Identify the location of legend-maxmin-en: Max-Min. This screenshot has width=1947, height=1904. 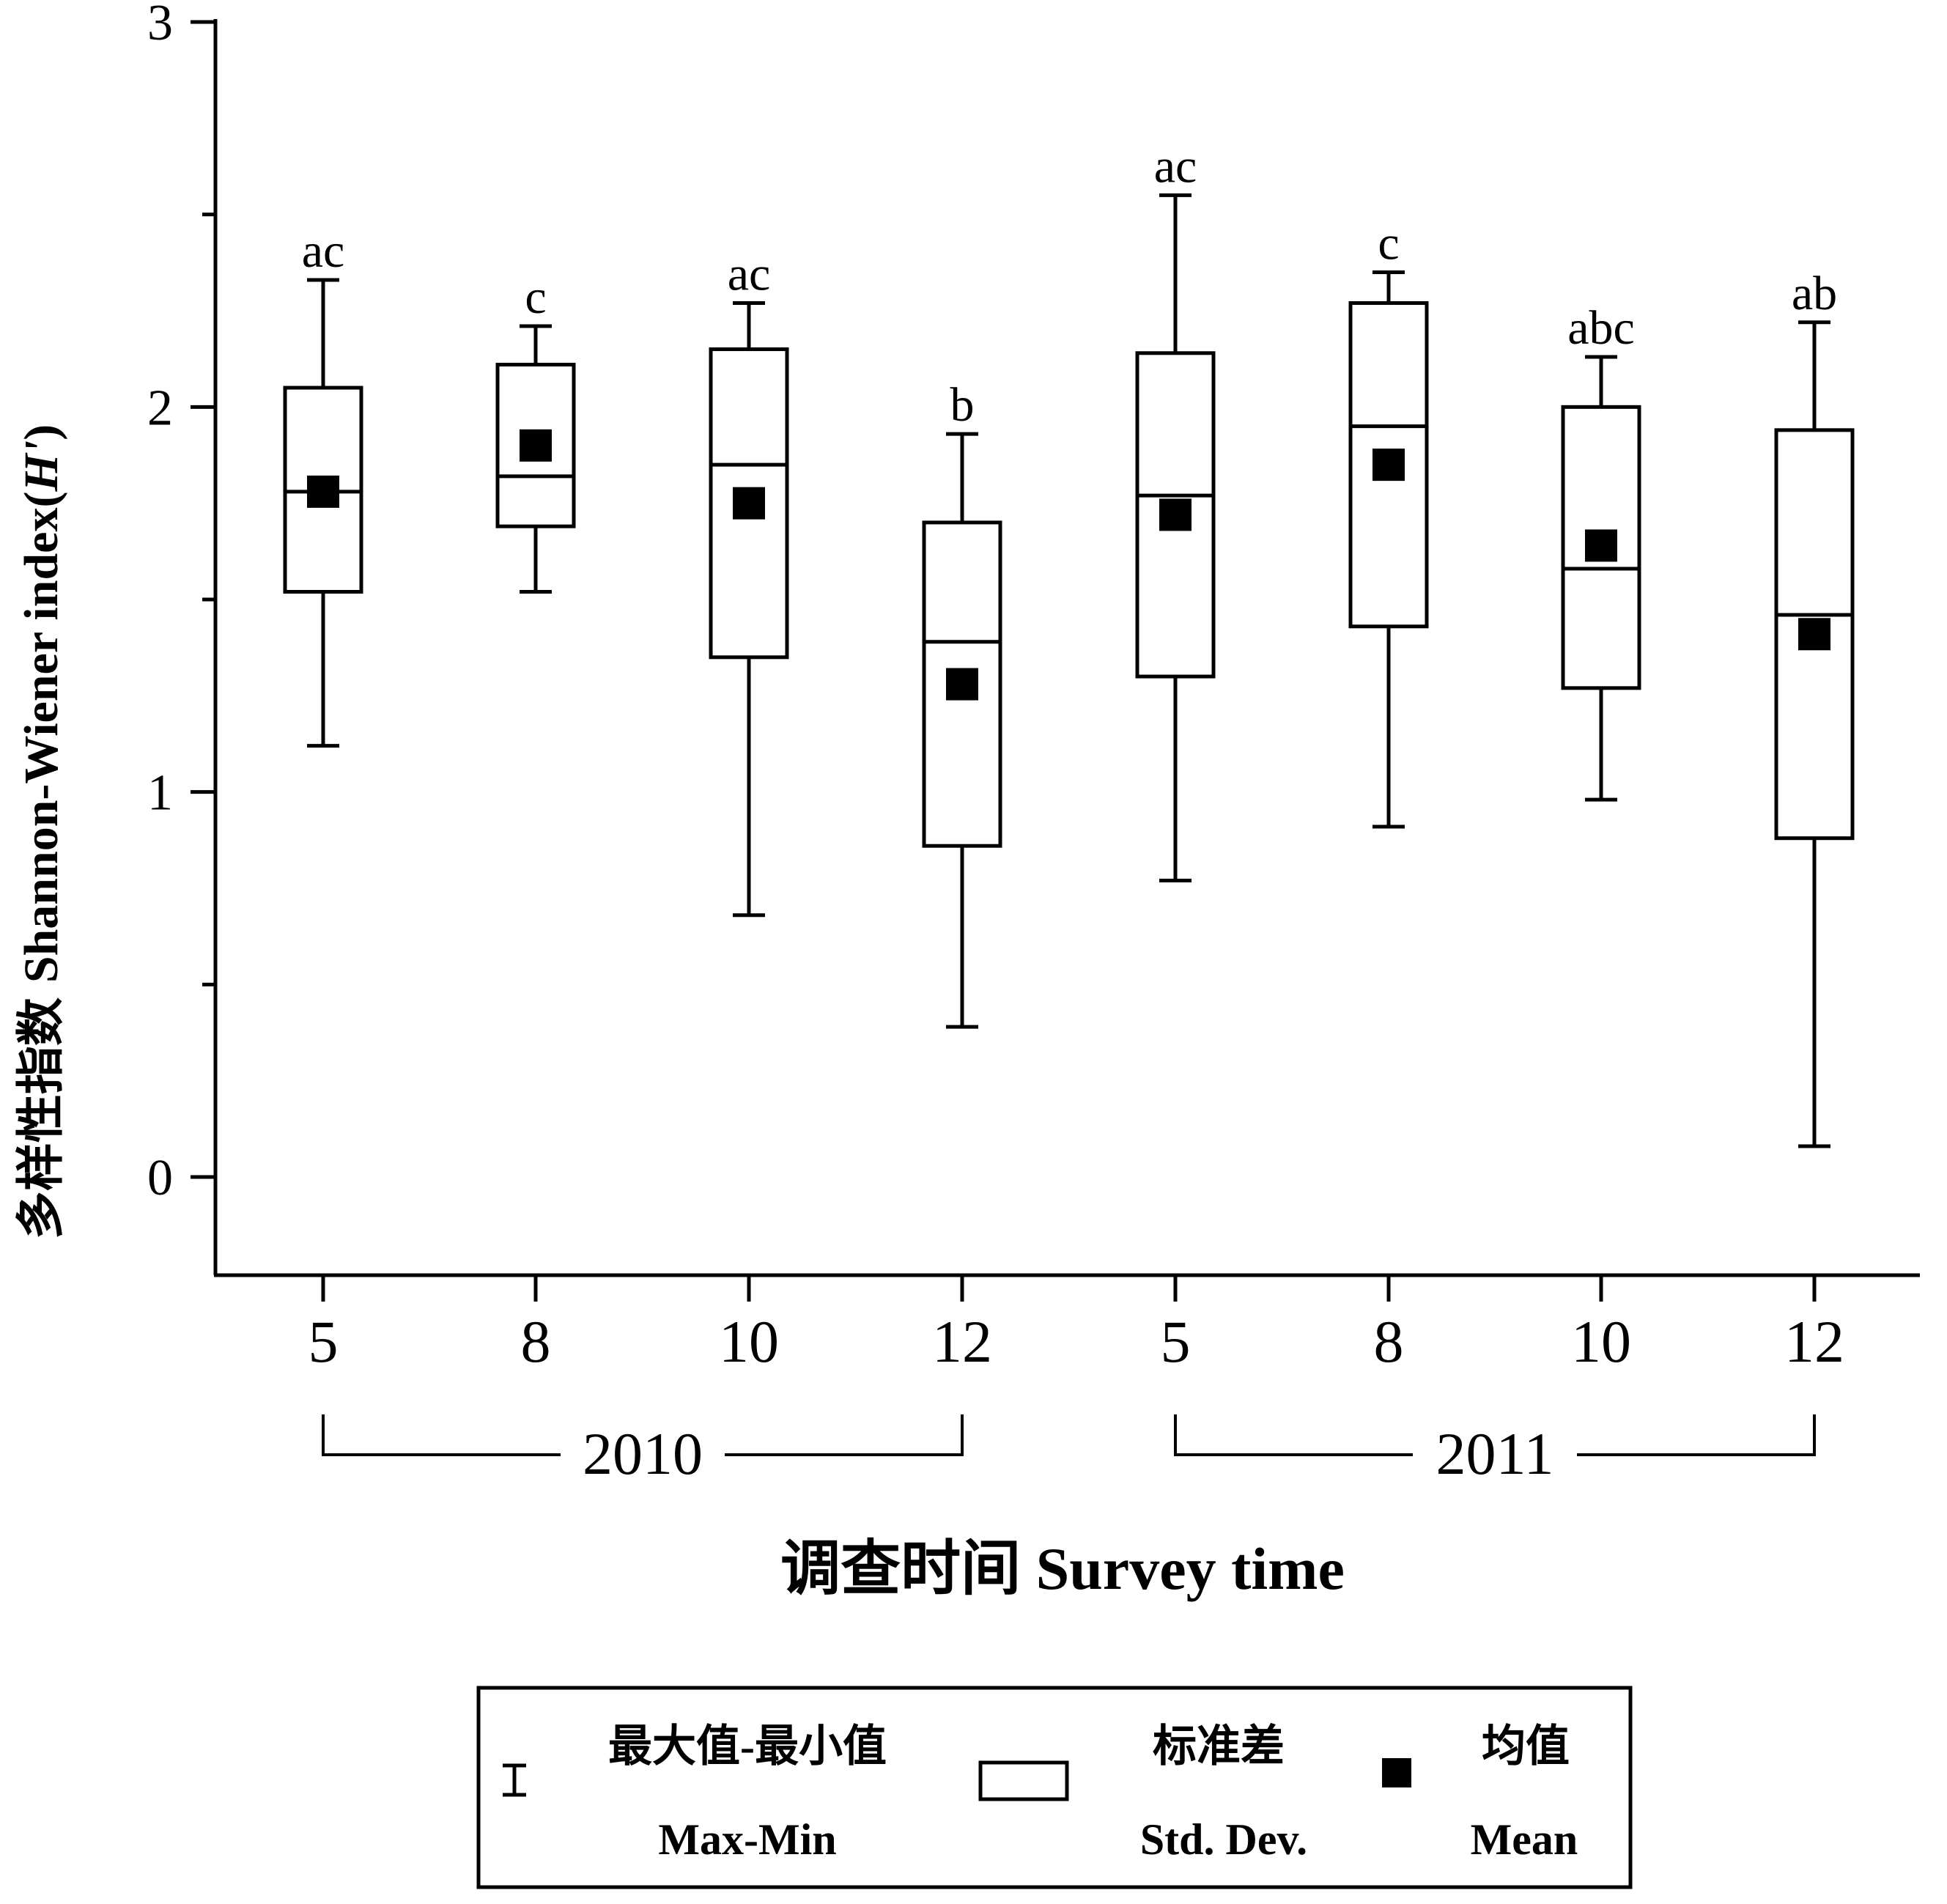
(747, 1839).